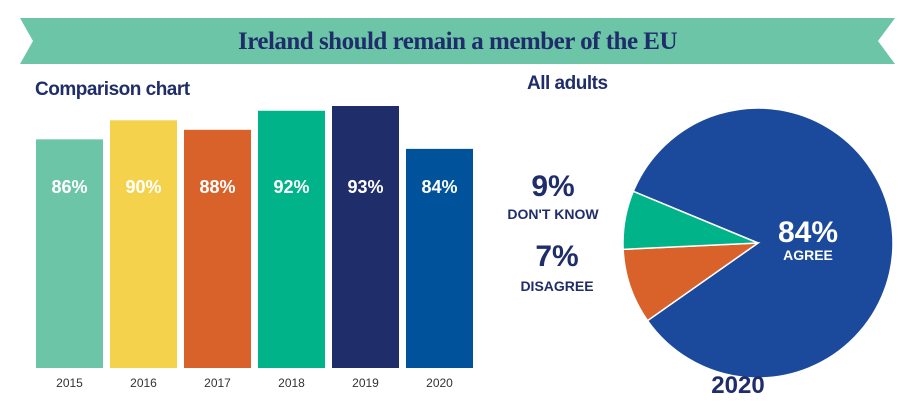 The height and width of the screenshot is (404, 915). I want to click on x-tick-label: 2019, so click(365, 383).